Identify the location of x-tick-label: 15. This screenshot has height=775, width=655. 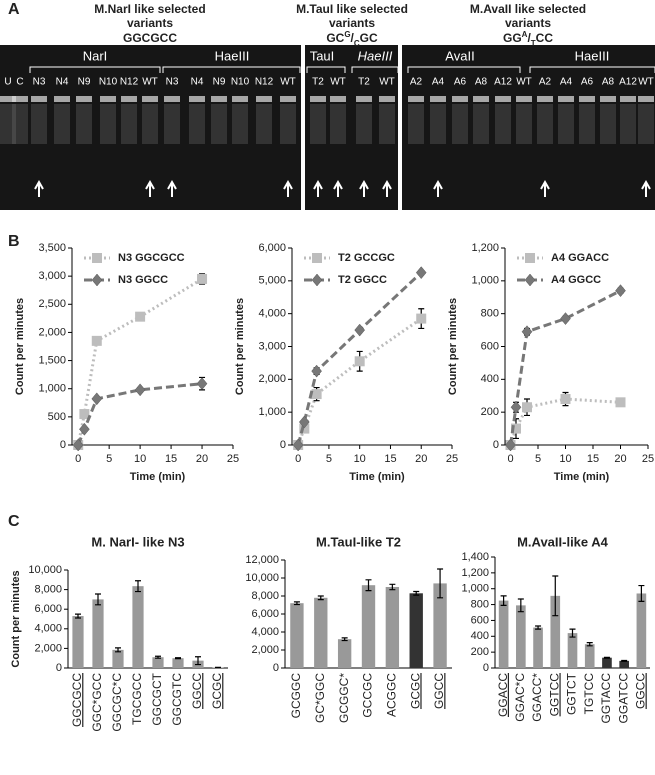
(390, 459).